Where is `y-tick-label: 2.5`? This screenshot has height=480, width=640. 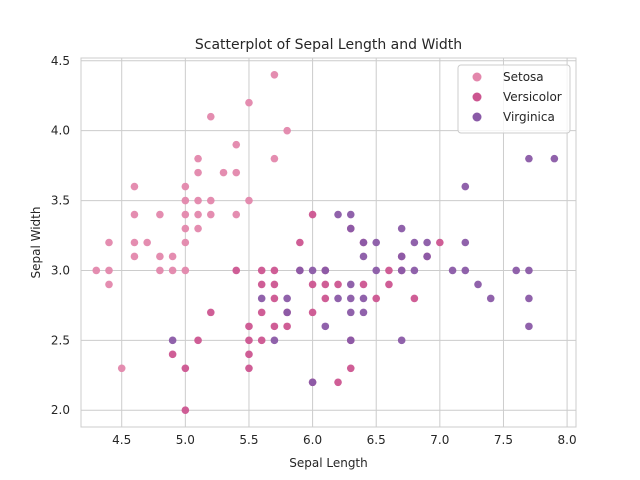
y-tick-label: 2.5 is located at coordinates (60, 340).